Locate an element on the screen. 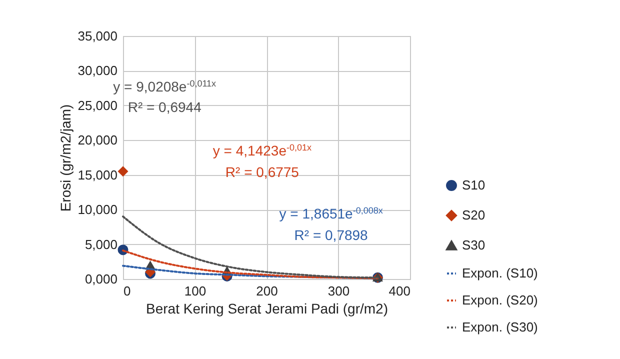 Image resolution: width=620 pixels, height=359 pixels. y-tick-label: 20,000 is located at coordinates (98, 140).